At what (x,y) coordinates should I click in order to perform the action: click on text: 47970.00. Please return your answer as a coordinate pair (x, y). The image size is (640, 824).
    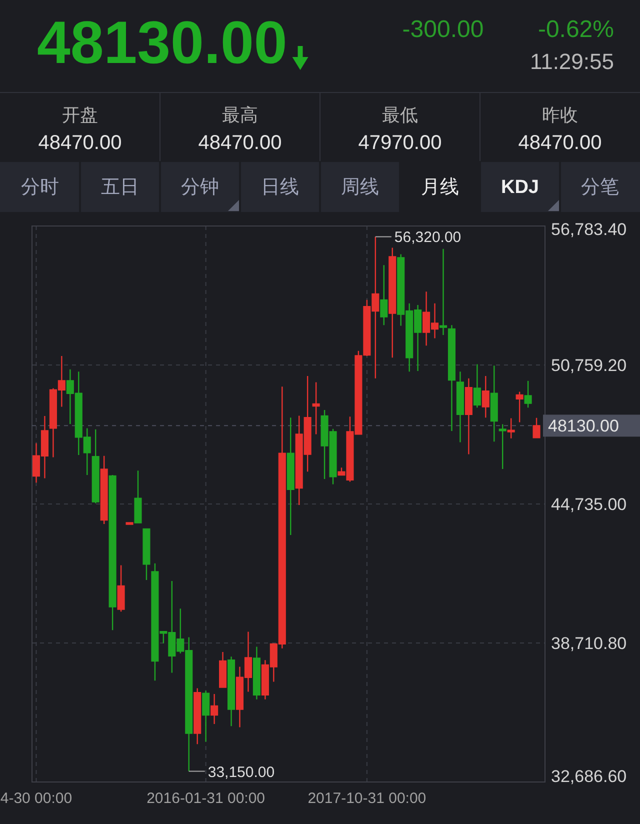
    Looking at the image, I should click on (400, 143).